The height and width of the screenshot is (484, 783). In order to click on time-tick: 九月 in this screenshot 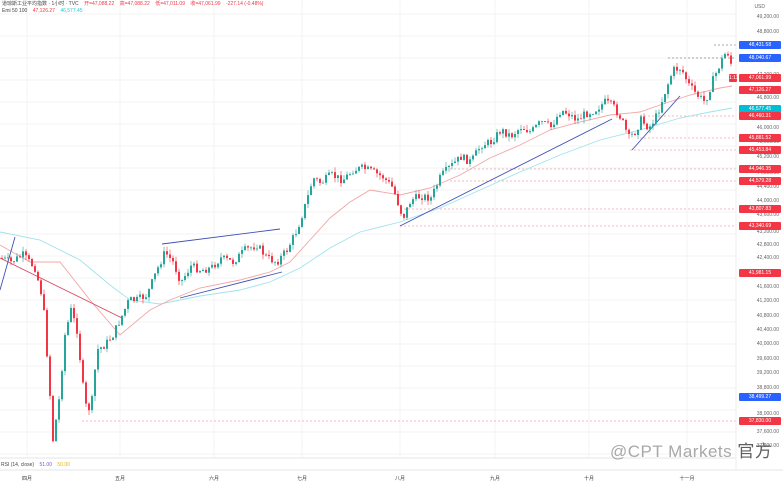, I will do `click(495, 479)`.